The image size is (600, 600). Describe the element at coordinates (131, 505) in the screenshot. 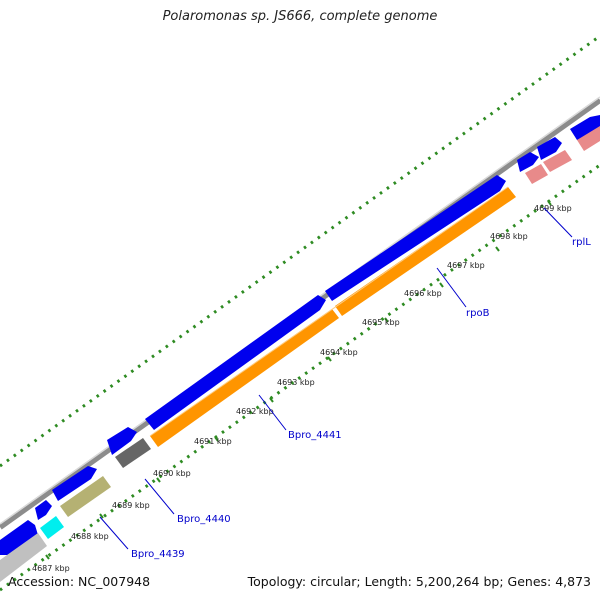

I see `tick-label: 4689 kbp` at that location.